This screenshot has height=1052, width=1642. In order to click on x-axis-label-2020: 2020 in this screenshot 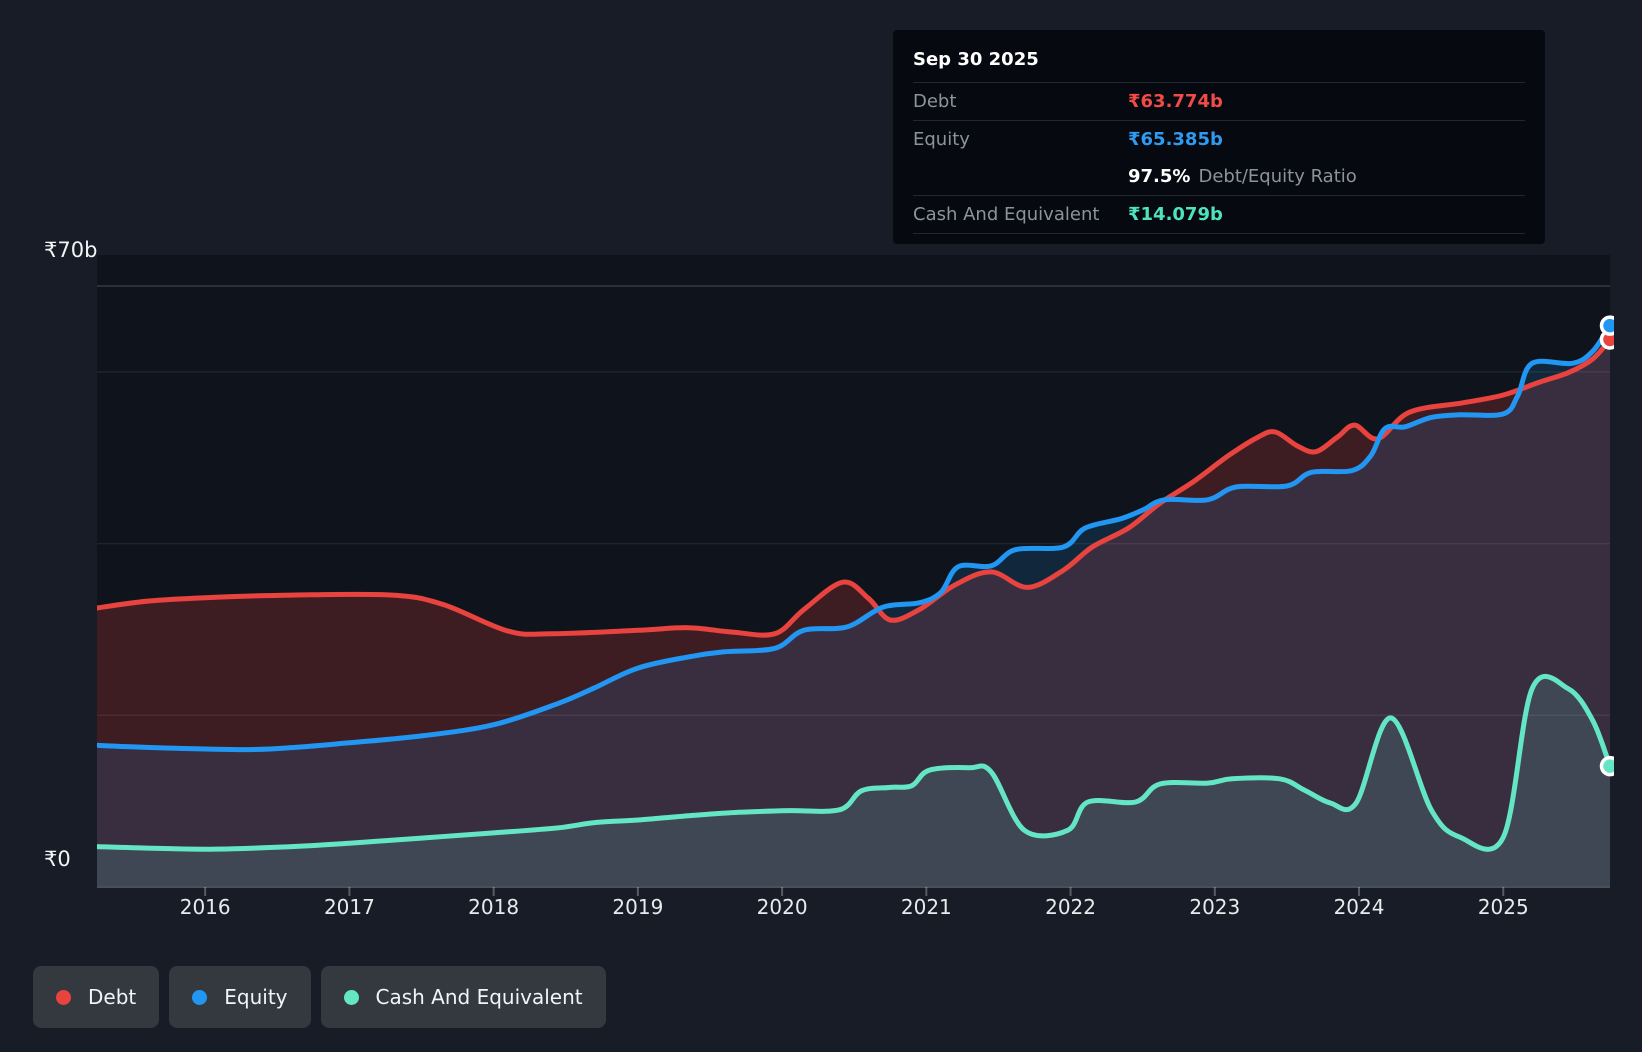, I will do `click(782, 907)`.